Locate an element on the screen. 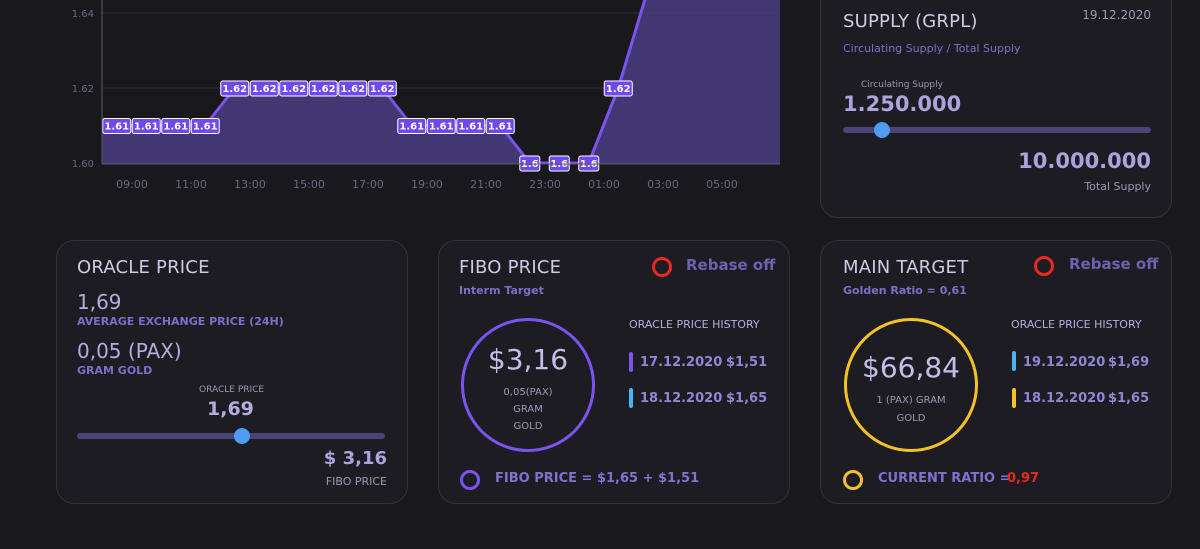 The height and width of the screenshot is (549, 1200). target-history-date: 18.12.2020 is located at coordinates (1064, 398).